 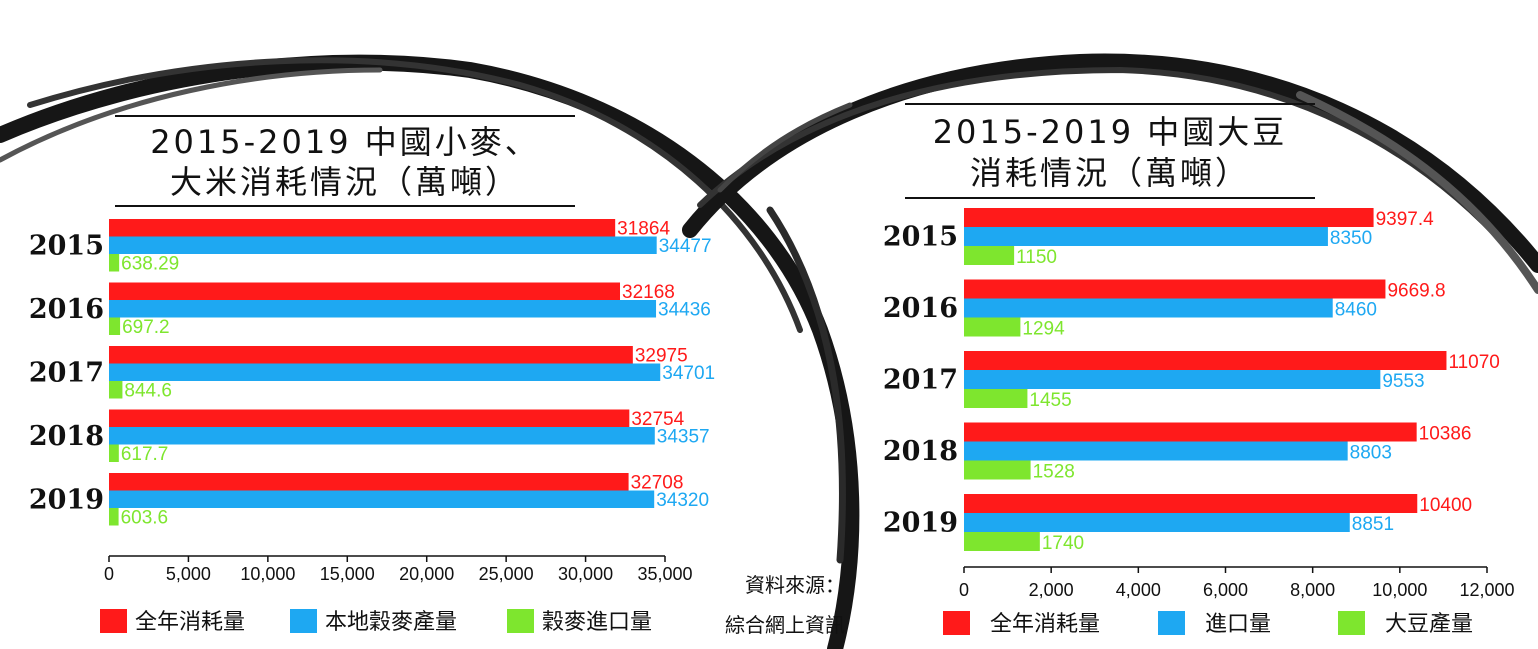 I want to click on left-chart-title-line2: 大米消耗情況（萬噸）, so click(x=345, y=182).